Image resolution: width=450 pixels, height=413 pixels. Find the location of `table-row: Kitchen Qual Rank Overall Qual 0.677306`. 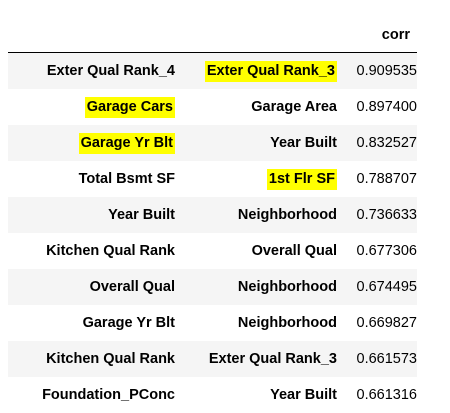

table-row: Kitchen Qual Rank Overall Qual 0.677306 is located at coordinates (212, 251).